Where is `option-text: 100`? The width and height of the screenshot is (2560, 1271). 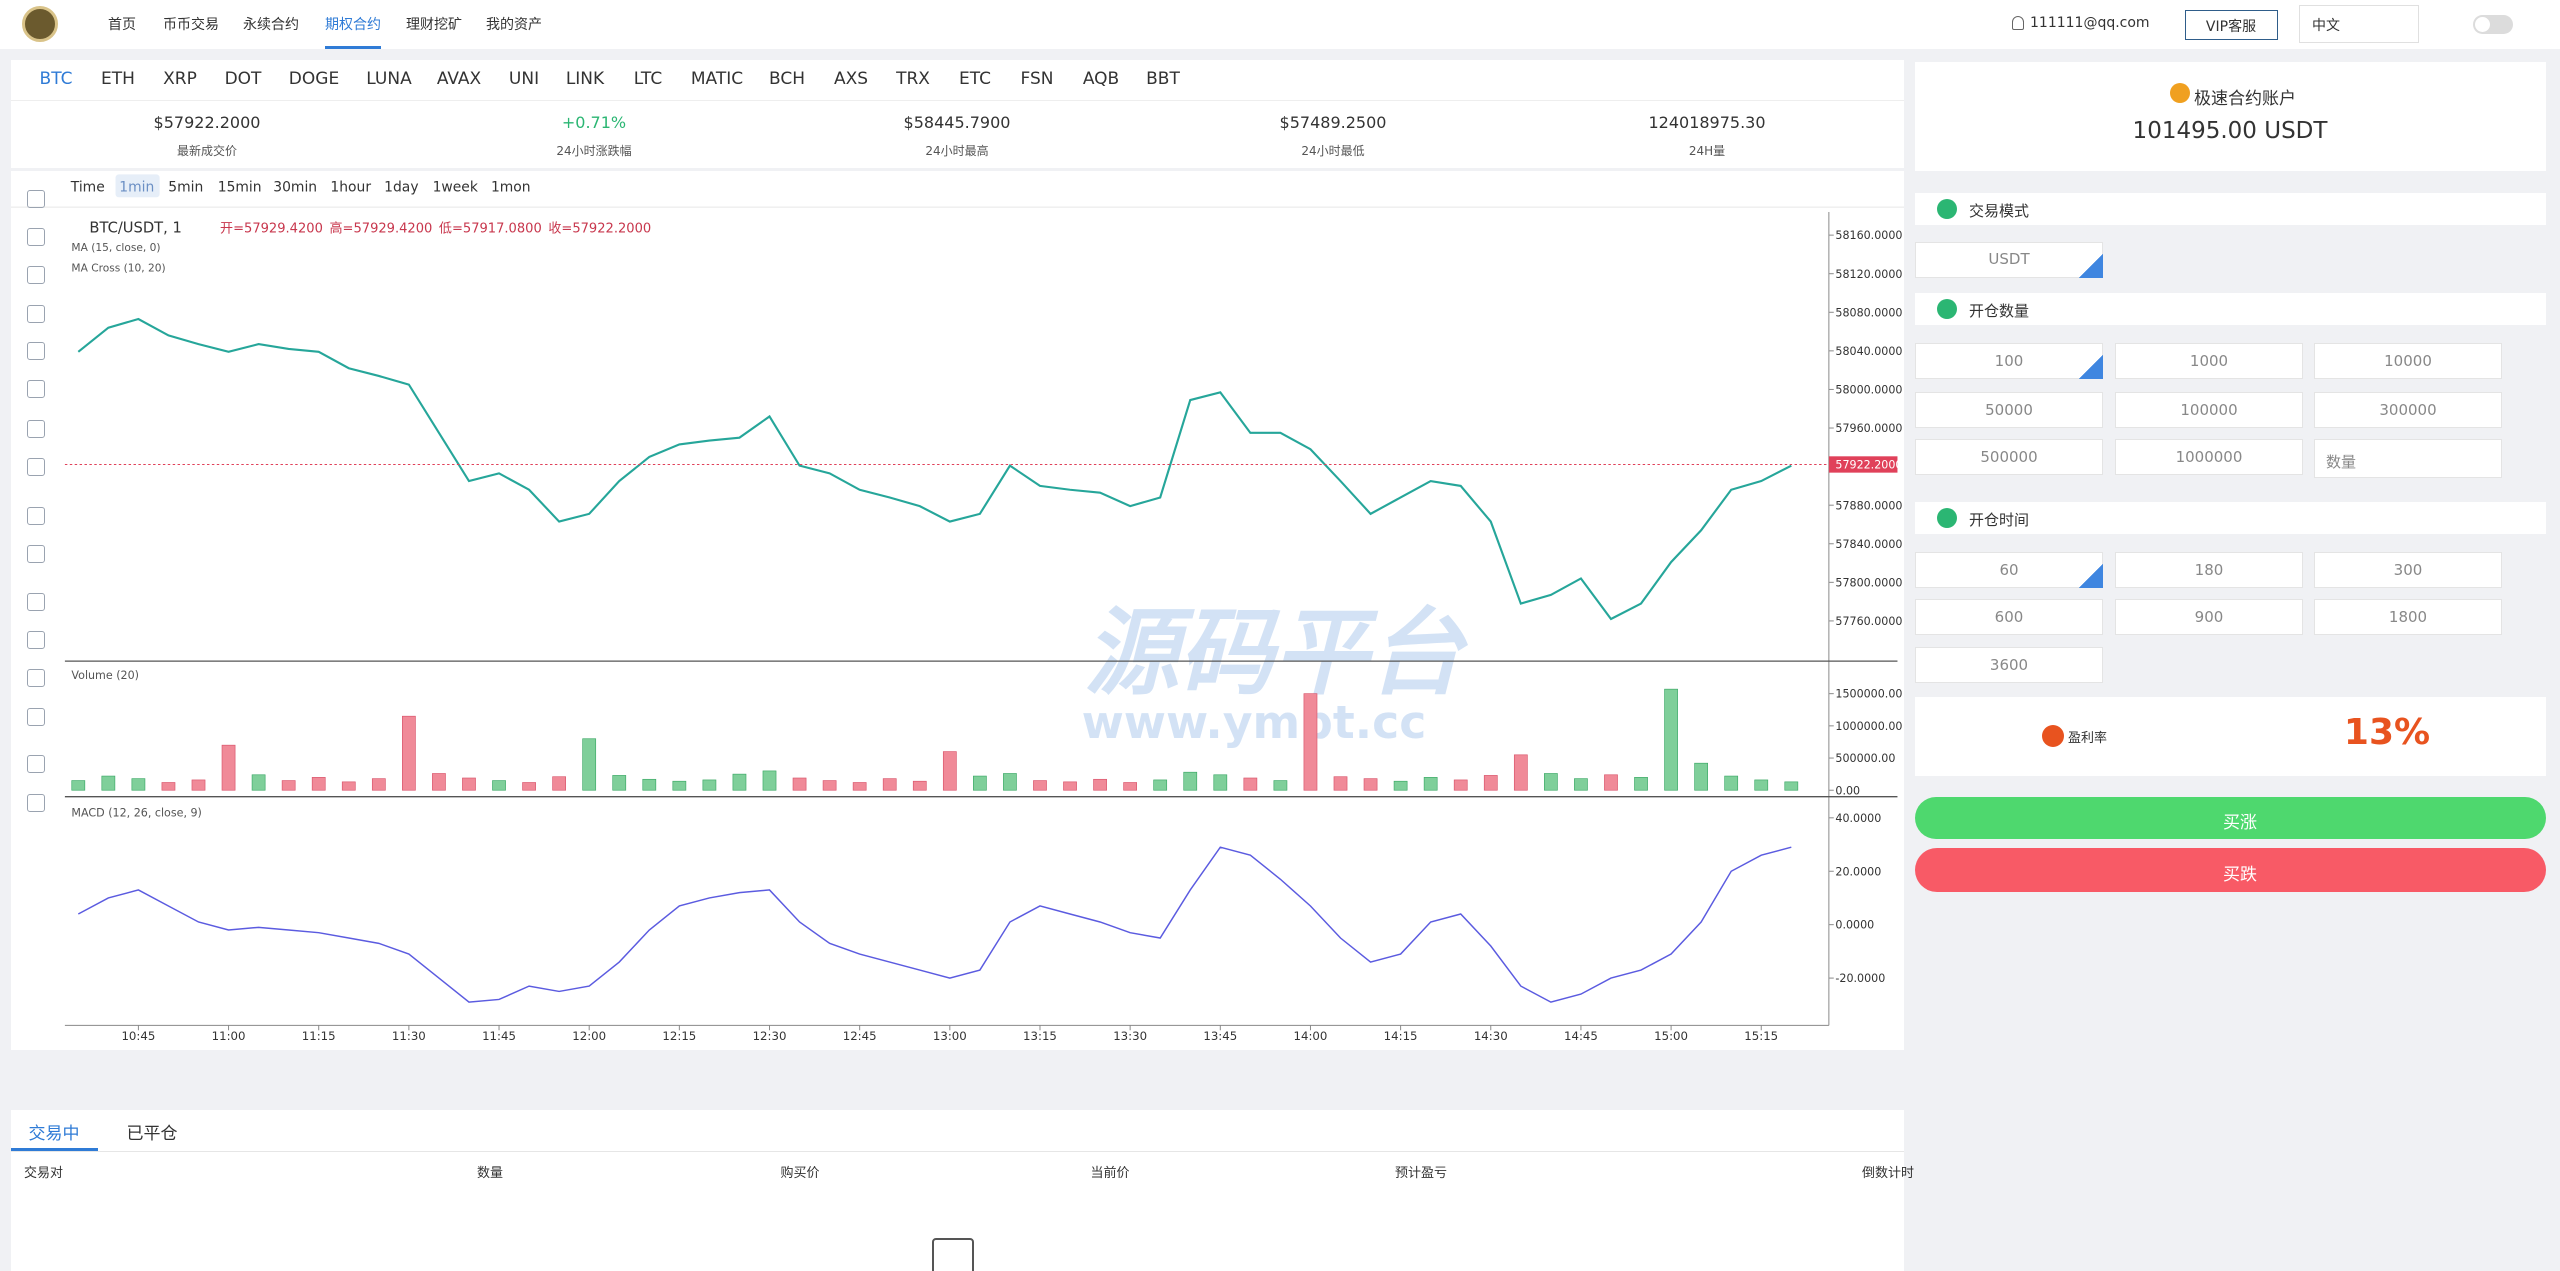 option-text: 100 is located at coordinates (2009, 361).